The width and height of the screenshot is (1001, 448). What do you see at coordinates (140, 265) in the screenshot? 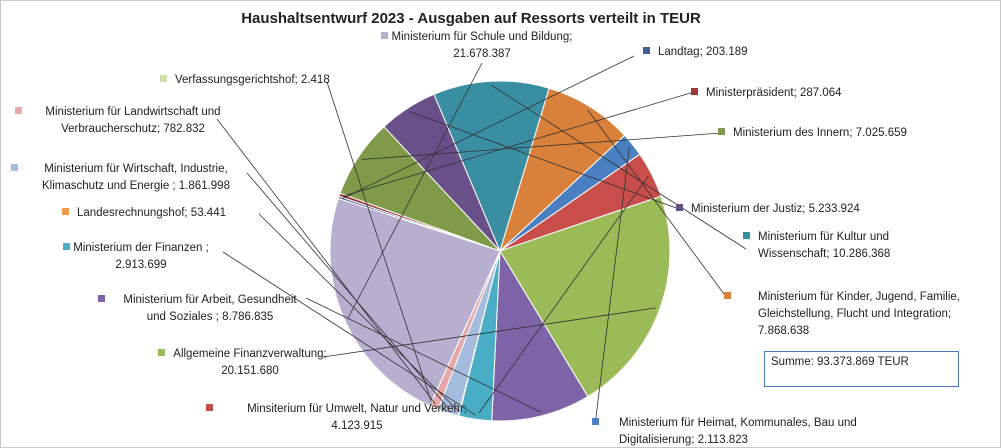
I see `slice-label: 2.913.699` at bounding box center [140, 265].